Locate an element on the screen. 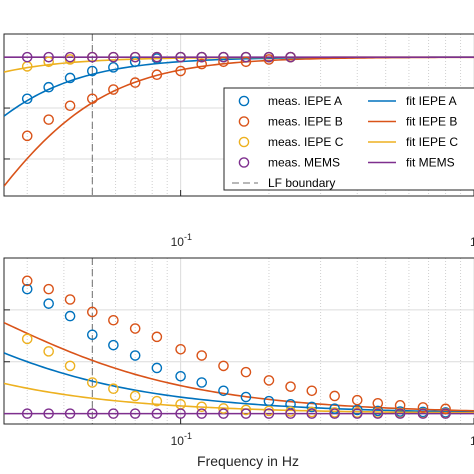 Image resolution: width=474 pixels, height=474 pixels. legend-label: fit IEPE B is located at coordinates (431, 122).